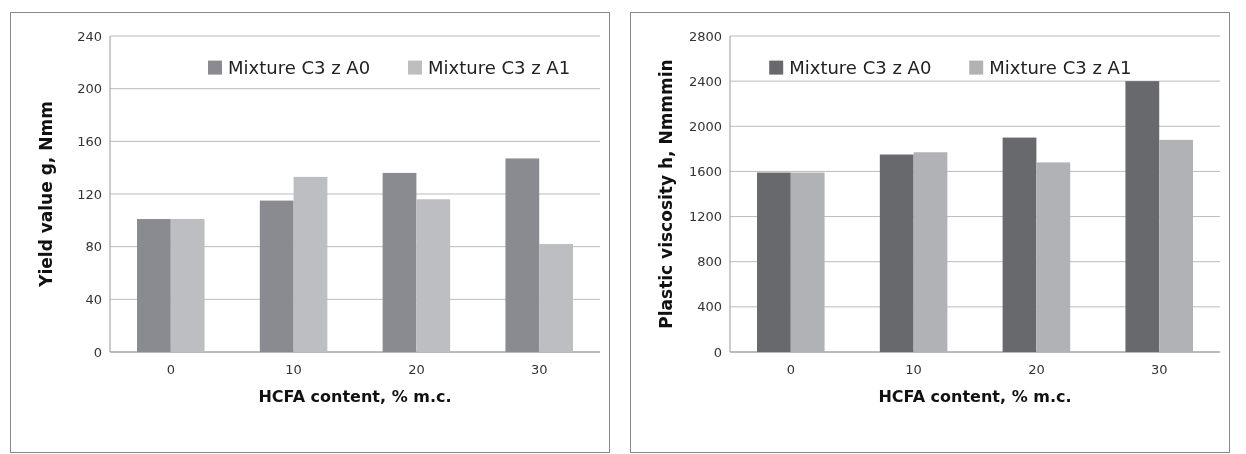 The width and height of the screenshot is (1246, 454). What do you see at coordinates (705, 171) in the screenshot?
I see `y-tick-label: 1600` at bounding box center [705, 171].